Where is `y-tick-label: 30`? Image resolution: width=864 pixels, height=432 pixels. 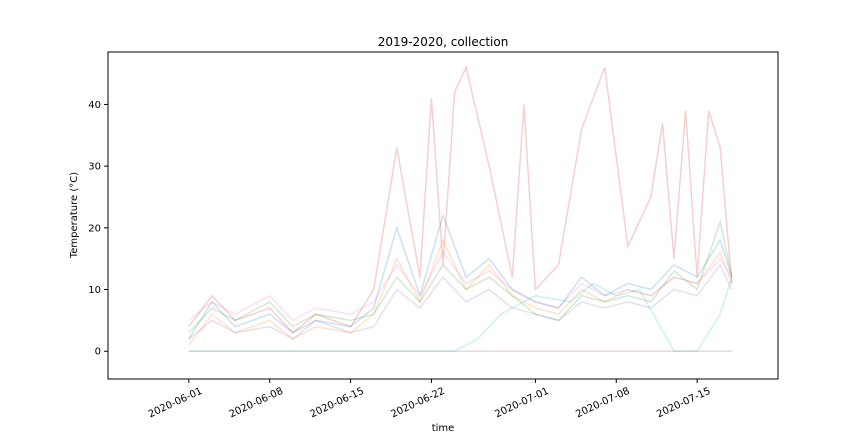 y-tick-label: 30 is located at coordinates (94, 167).